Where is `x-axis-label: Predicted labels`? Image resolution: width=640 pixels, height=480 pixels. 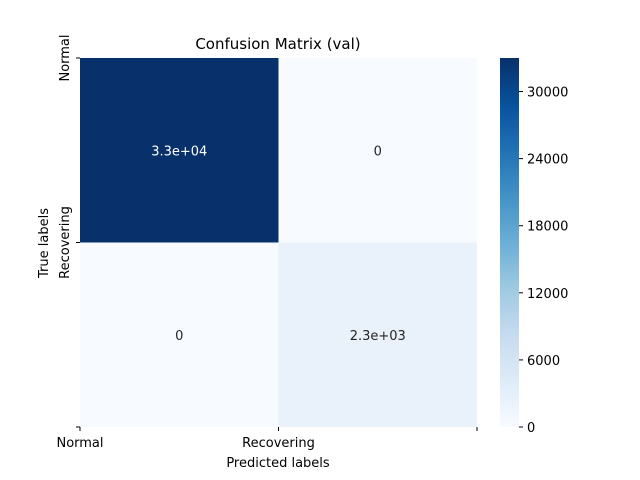
x-axis-label: Predicted labels is located at coordinates (278, 463).